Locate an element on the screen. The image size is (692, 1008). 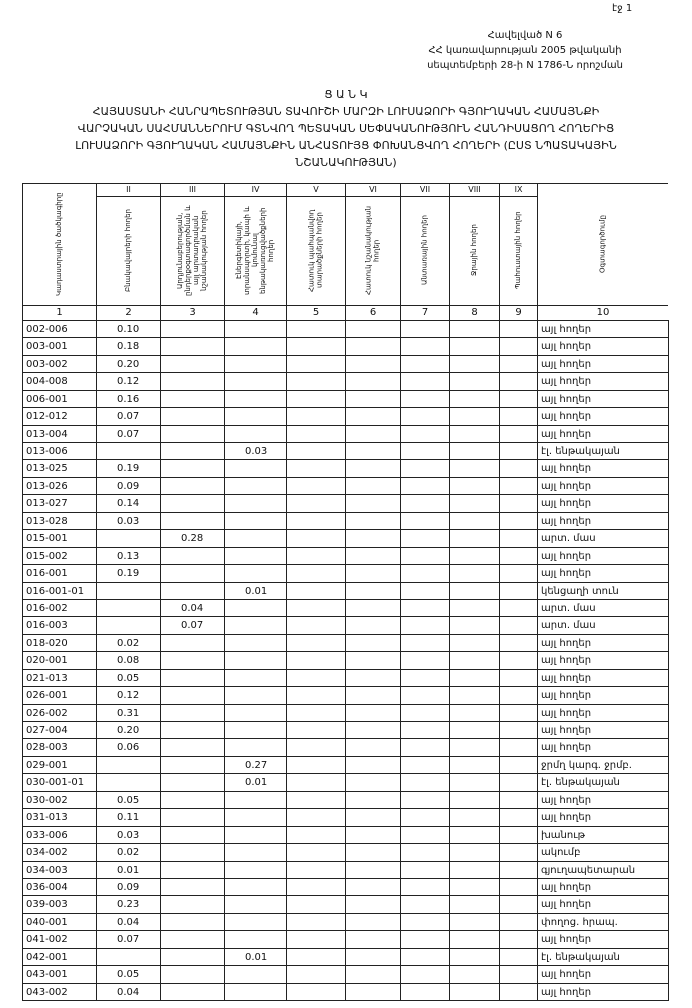
row-code: 006-001 is located at coordinates (59, 399).